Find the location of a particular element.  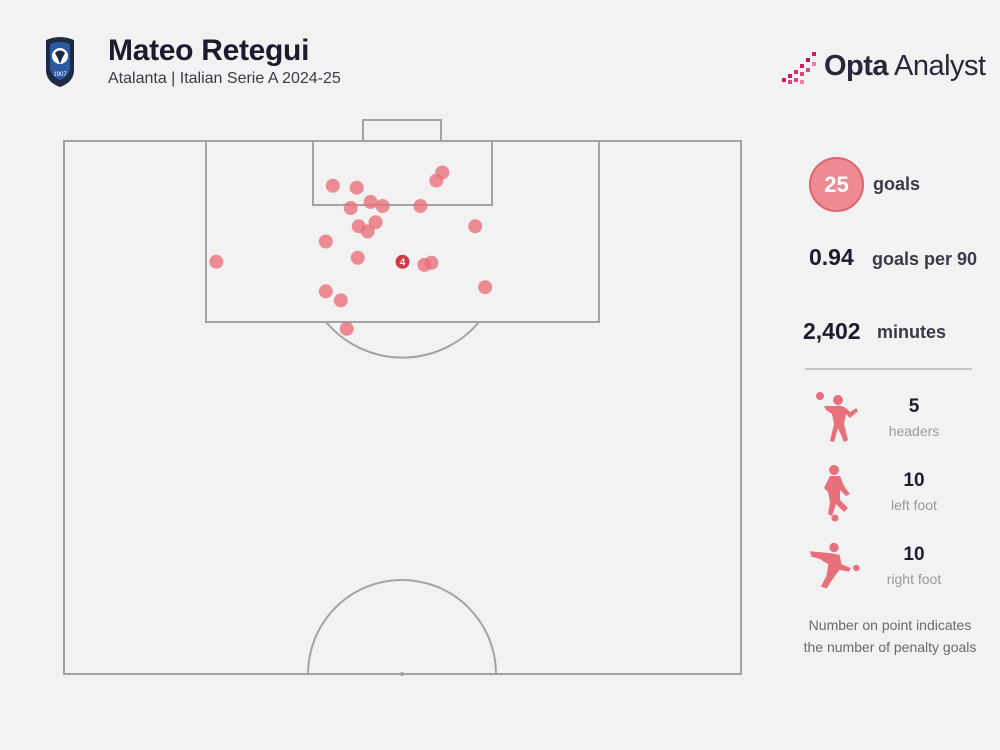

atalanta-crest-icon: 1907 is located at coordinates (60, 62).